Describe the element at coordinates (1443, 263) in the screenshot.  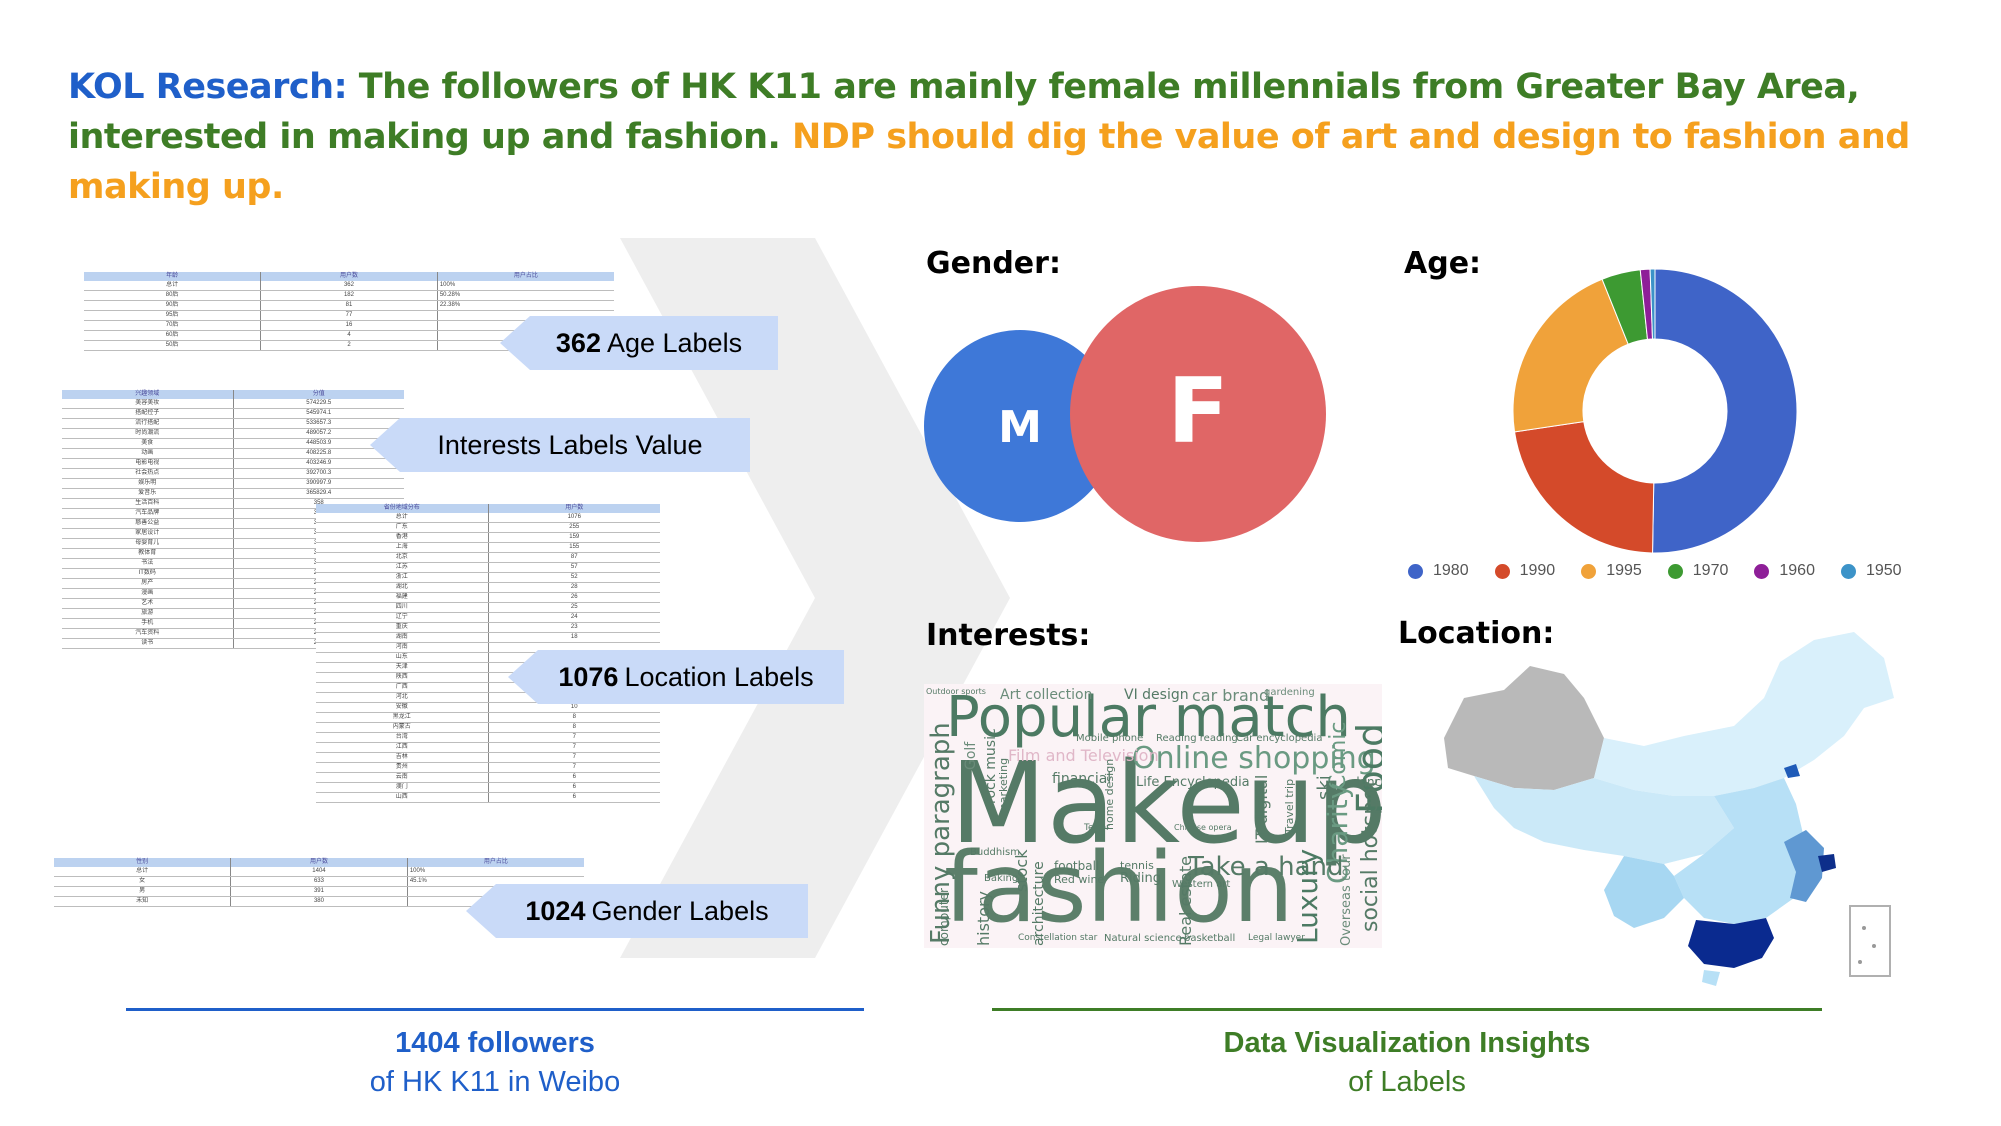
I see `age-section-label: Age:` at that location.